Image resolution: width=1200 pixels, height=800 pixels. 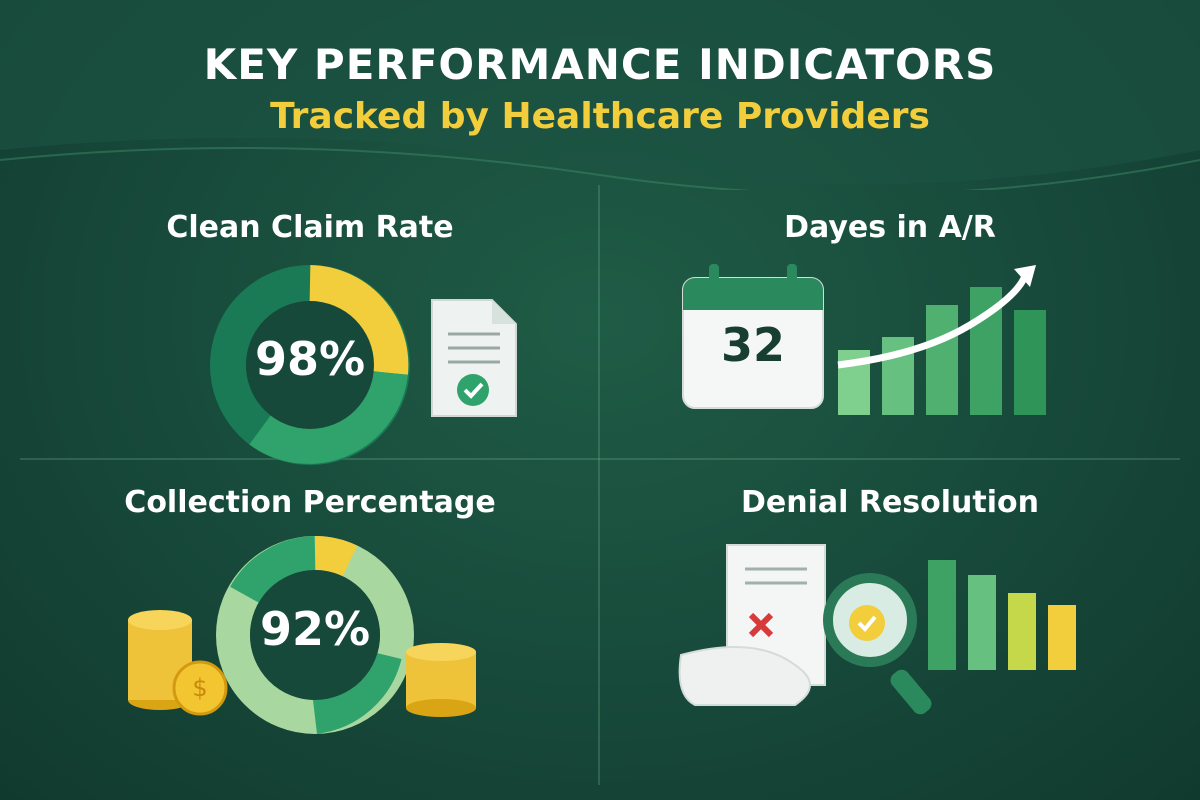 What do you see at coordinates (315, 629) in the screenshot?
I see `collection-value: 92%` at bounding box center [315, 629].